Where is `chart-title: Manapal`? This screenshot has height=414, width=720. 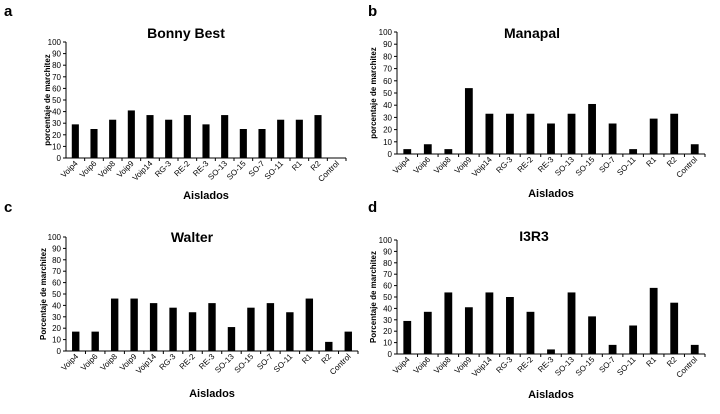 chart-title: Manapal is located at coordinates (532, 33).